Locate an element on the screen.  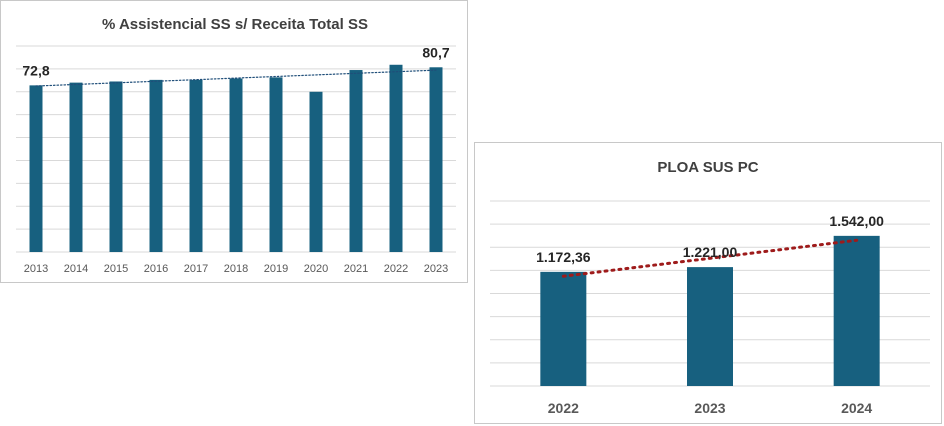
x-tick-label: 2017 is located at coordinates (196, 269).